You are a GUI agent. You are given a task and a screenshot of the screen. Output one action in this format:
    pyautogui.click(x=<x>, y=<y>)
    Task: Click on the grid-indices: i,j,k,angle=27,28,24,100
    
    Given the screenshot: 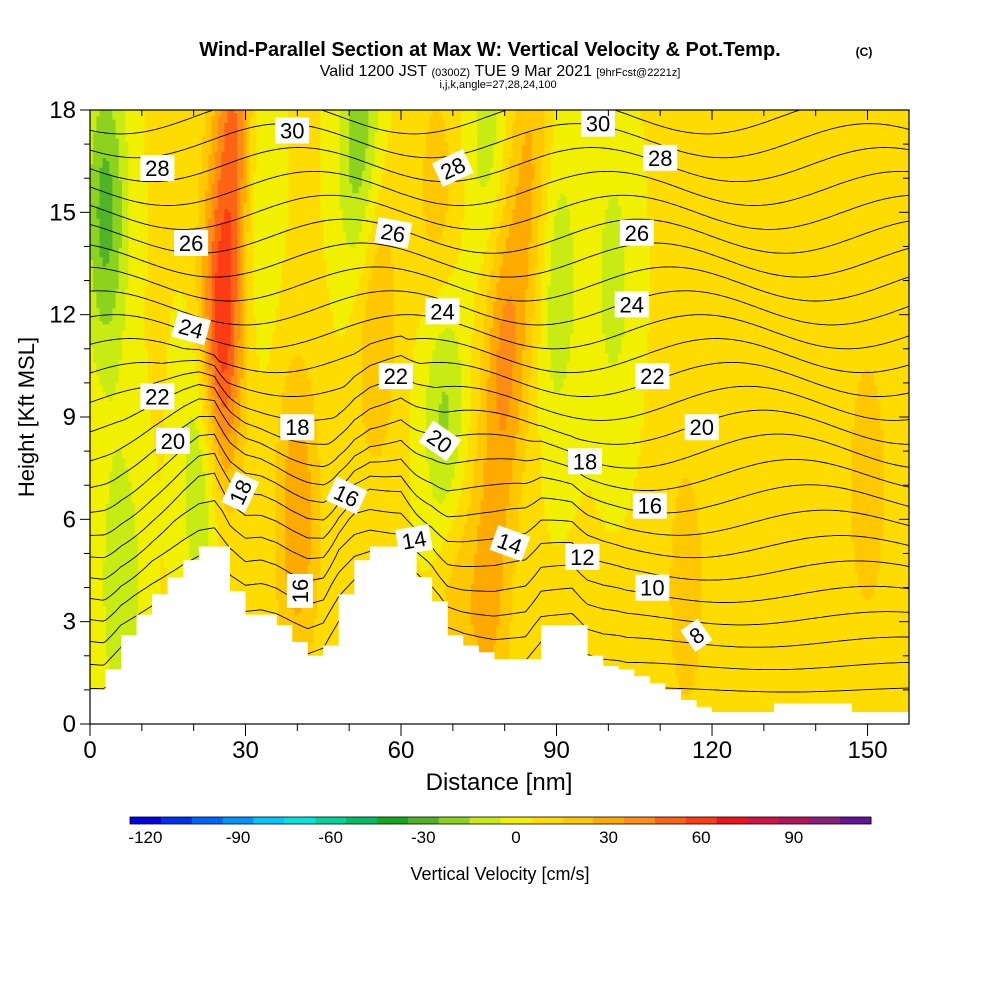 What is the action you would take?
    pyautogui.click(x=497, y=85)
    